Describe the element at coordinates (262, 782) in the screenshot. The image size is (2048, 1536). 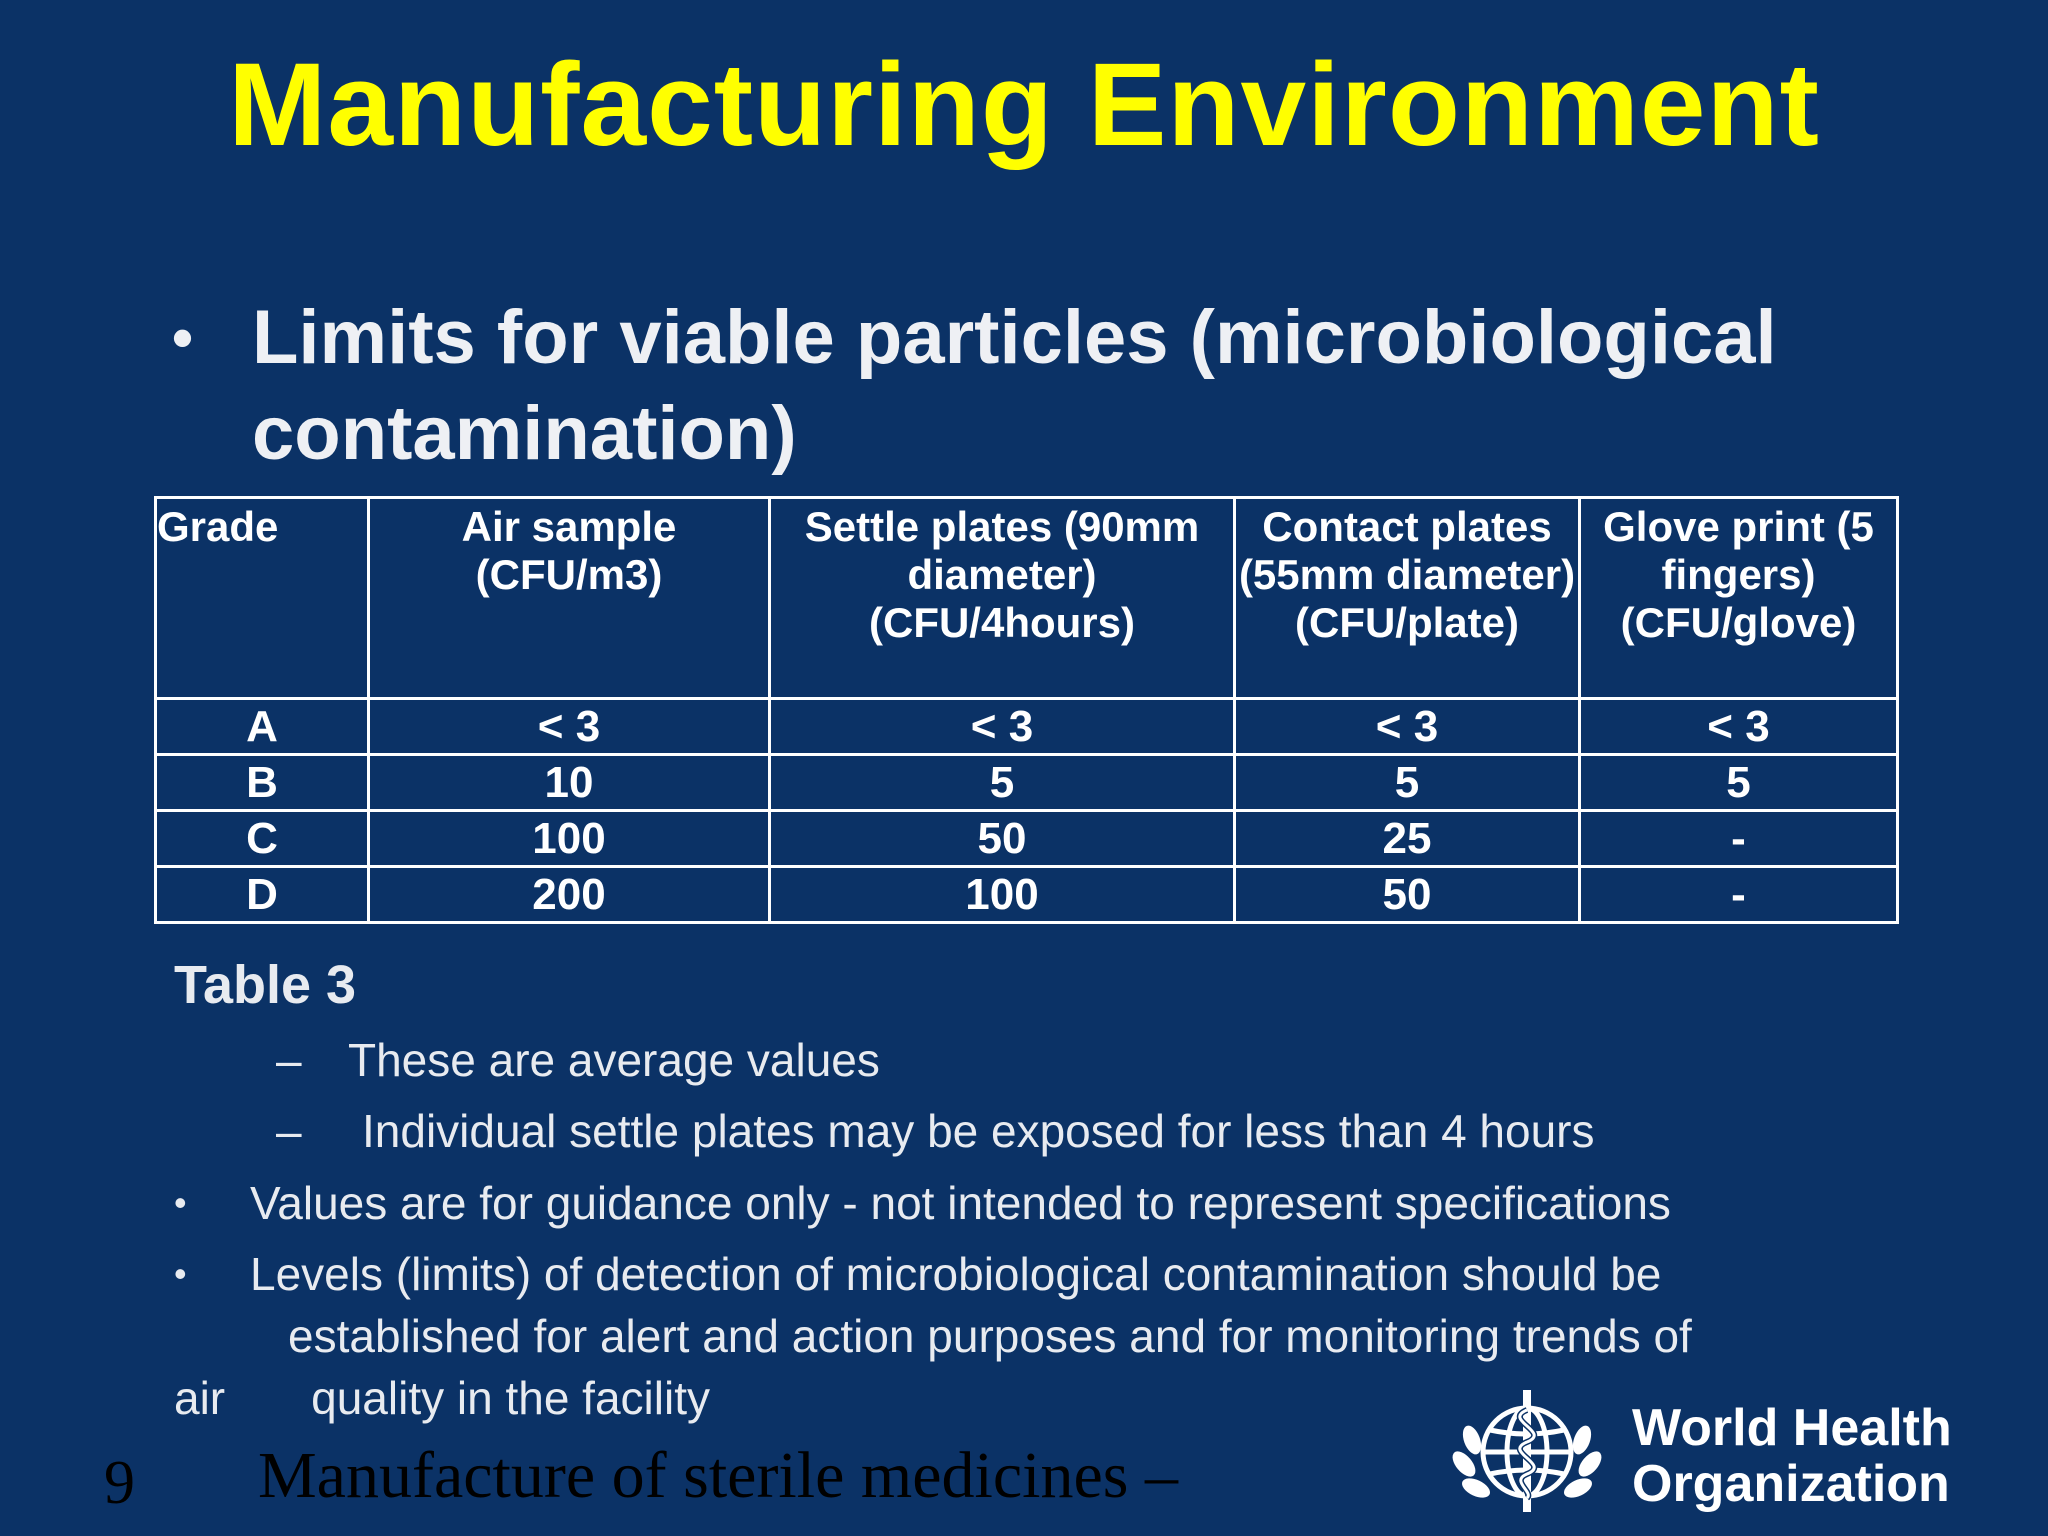
I see `grade-cell: B` at that location.